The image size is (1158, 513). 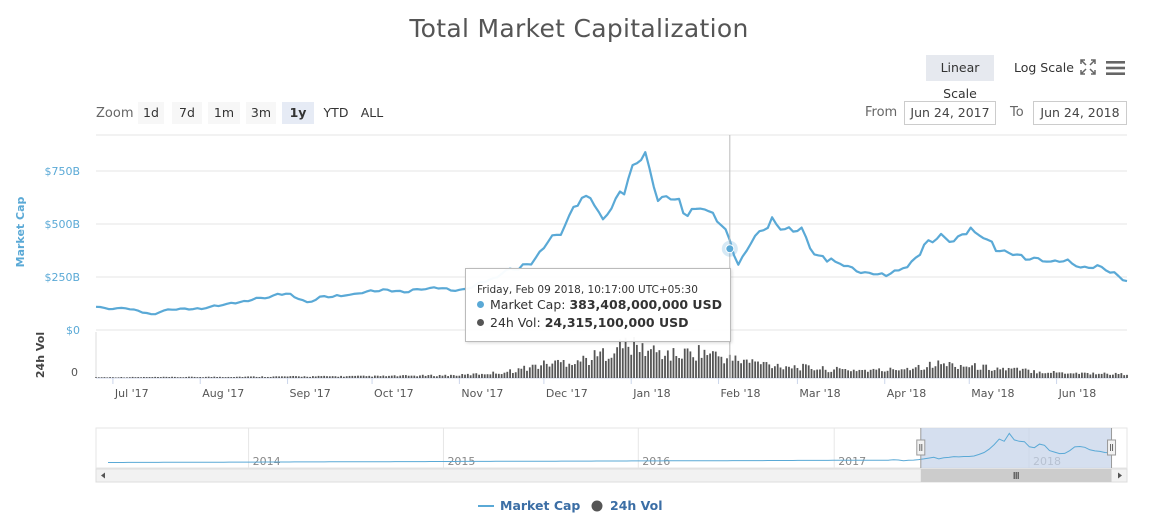 I want to click on legend-vol-symbol, so click(x=597, y=506).